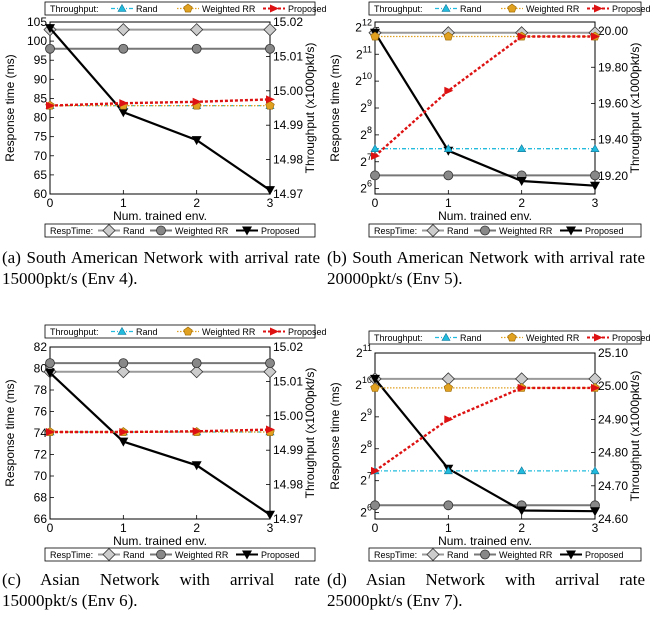 This screenshot has height=627, width=654. What do you see at coordinates (522, 470) in the screenshot?
I see `thr-series-0-point` at bounding box center [522, 470].